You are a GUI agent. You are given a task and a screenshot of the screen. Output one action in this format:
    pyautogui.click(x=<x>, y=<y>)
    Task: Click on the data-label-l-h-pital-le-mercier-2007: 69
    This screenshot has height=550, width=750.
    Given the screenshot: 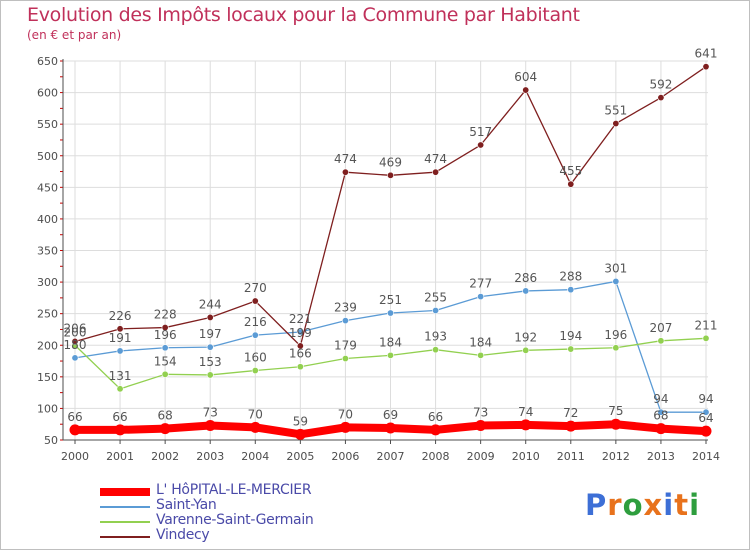 What is the action you would take?
    pyautogui.click(x=390, y=415)
    